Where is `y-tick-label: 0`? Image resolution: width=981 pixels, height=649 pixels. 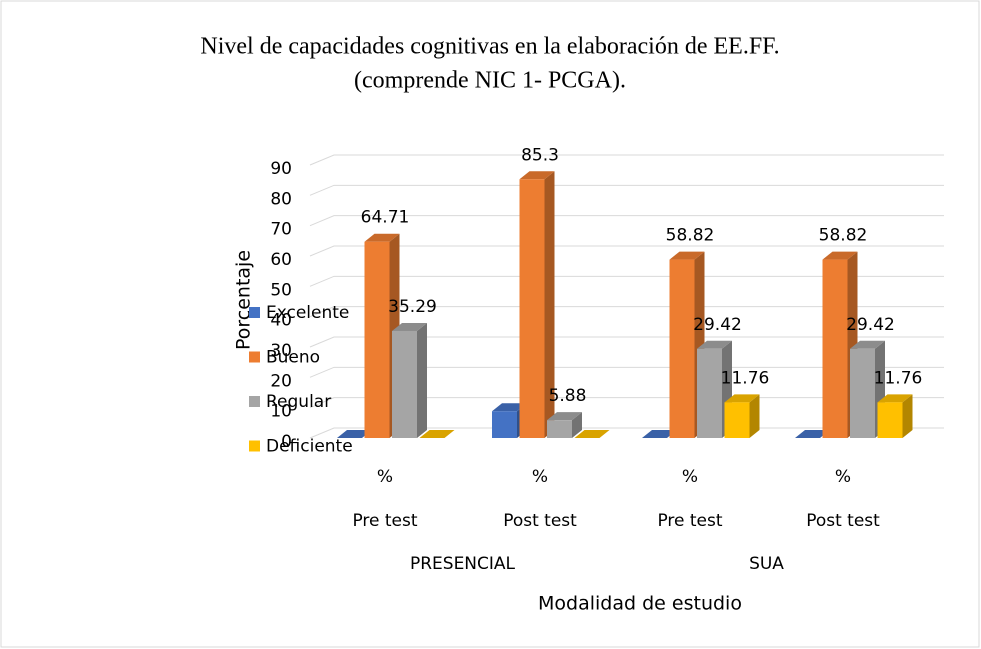
y-tick-label: 0 is located at coordinates (286, 442).